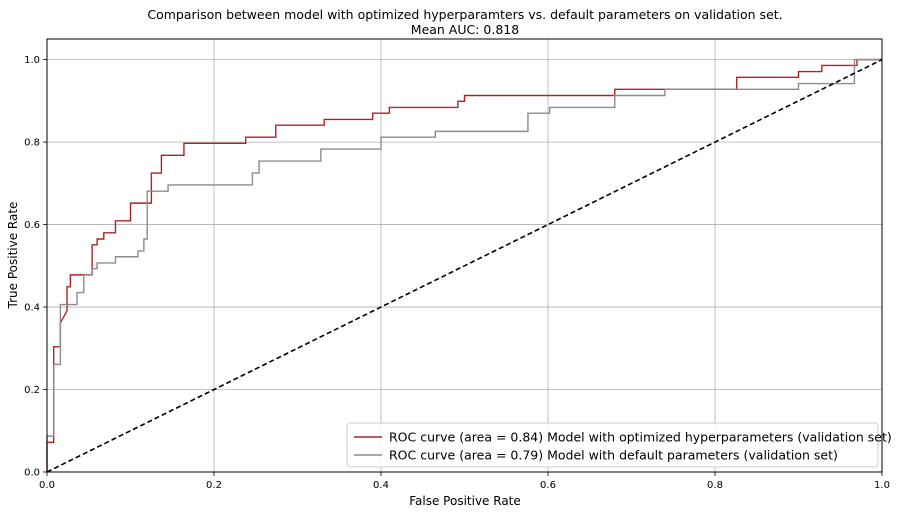  Describe the element at coordinates (214, 485) in the screenshot. I see `x-tick-label: 0.2` at that location.